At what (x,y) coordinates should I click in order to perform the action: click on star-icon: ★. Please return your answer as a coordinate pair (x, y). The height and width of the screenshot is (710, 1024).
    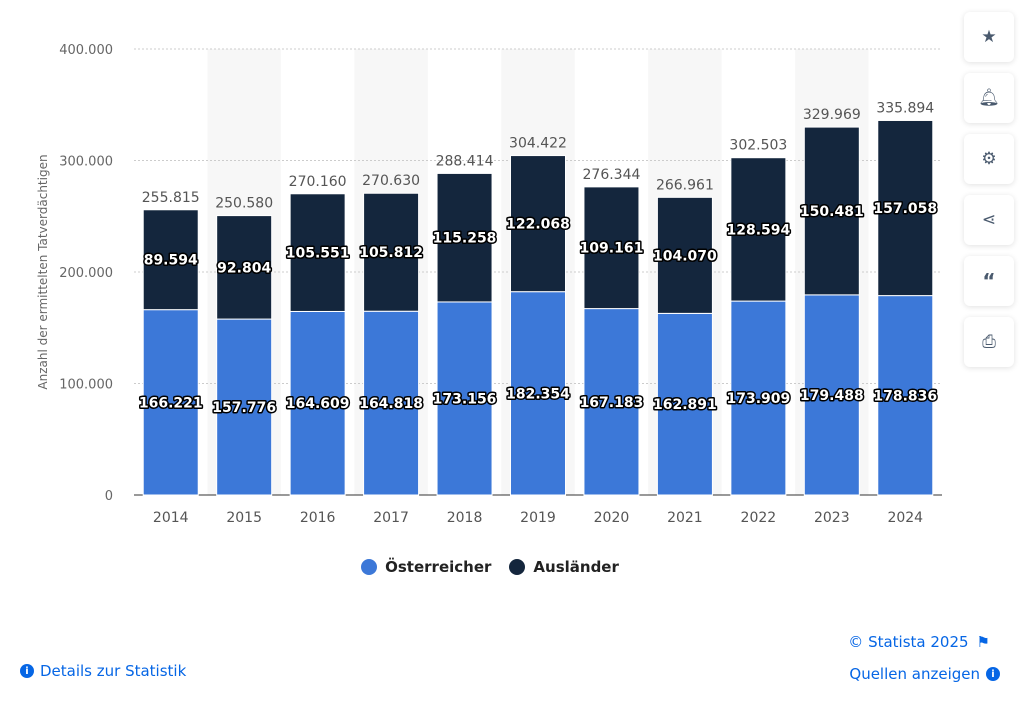
    Looking at the image, I should click on (989, 37).